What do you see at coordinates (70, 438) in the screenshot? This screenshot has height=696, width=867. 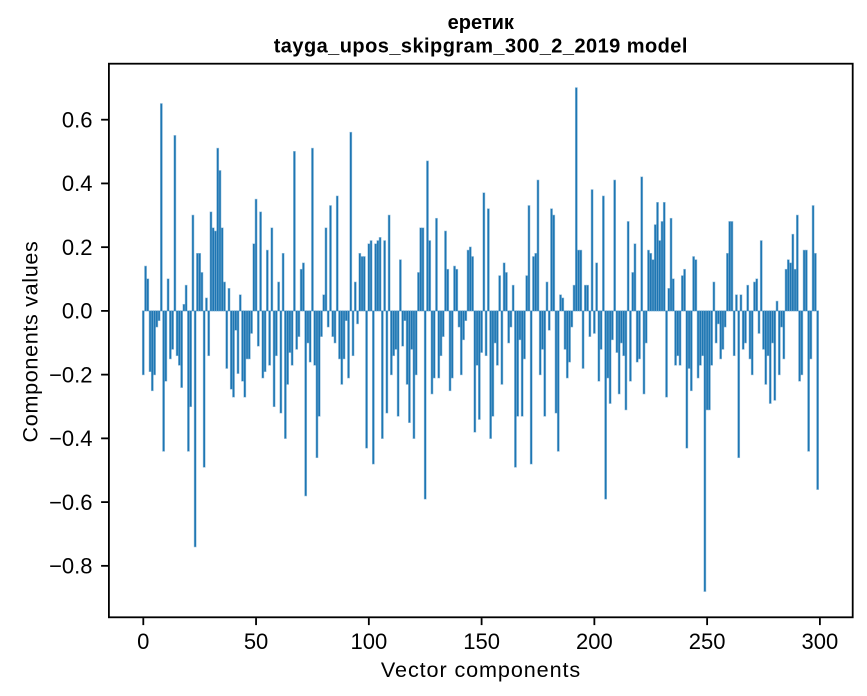 I see `svg-text: −0.4` at bounding box center [70, 438].